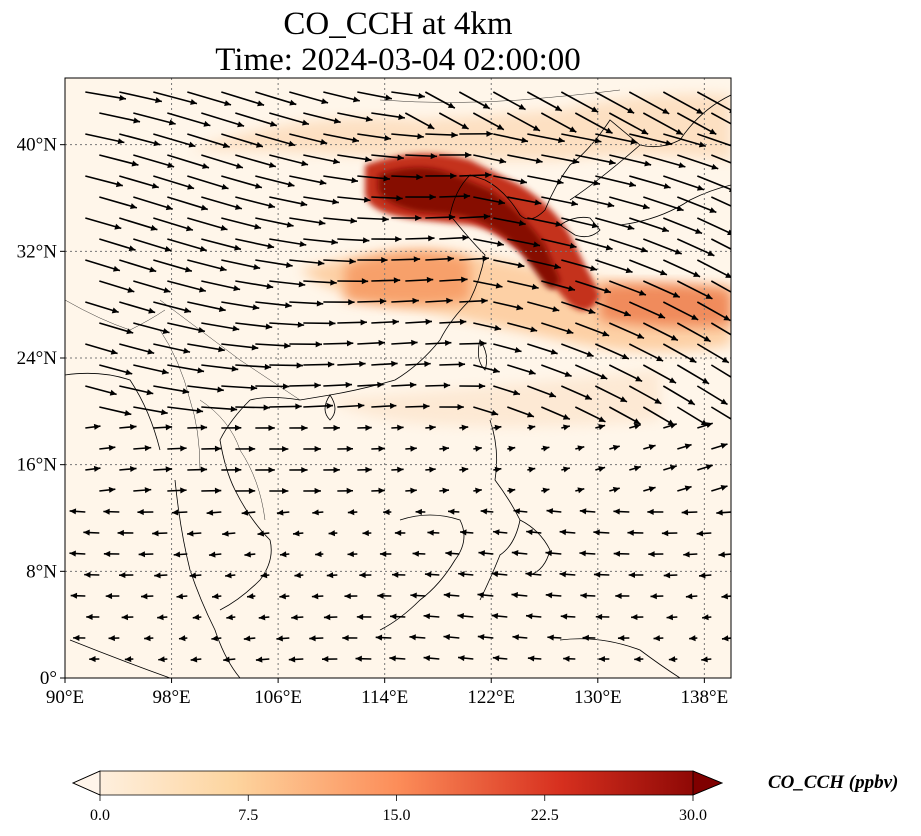 The width and height of the screenshot is (921, 836). Describe the element at coordinates (469, 228) in the screenshot. I see `plume-core` at that location.